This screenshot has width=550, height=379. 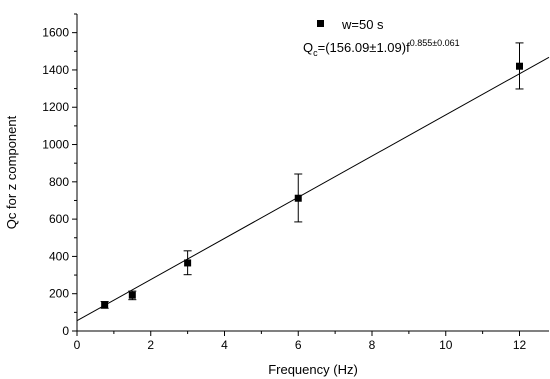 I want to click on eq-subscript: c, so click(x=315, y=53).